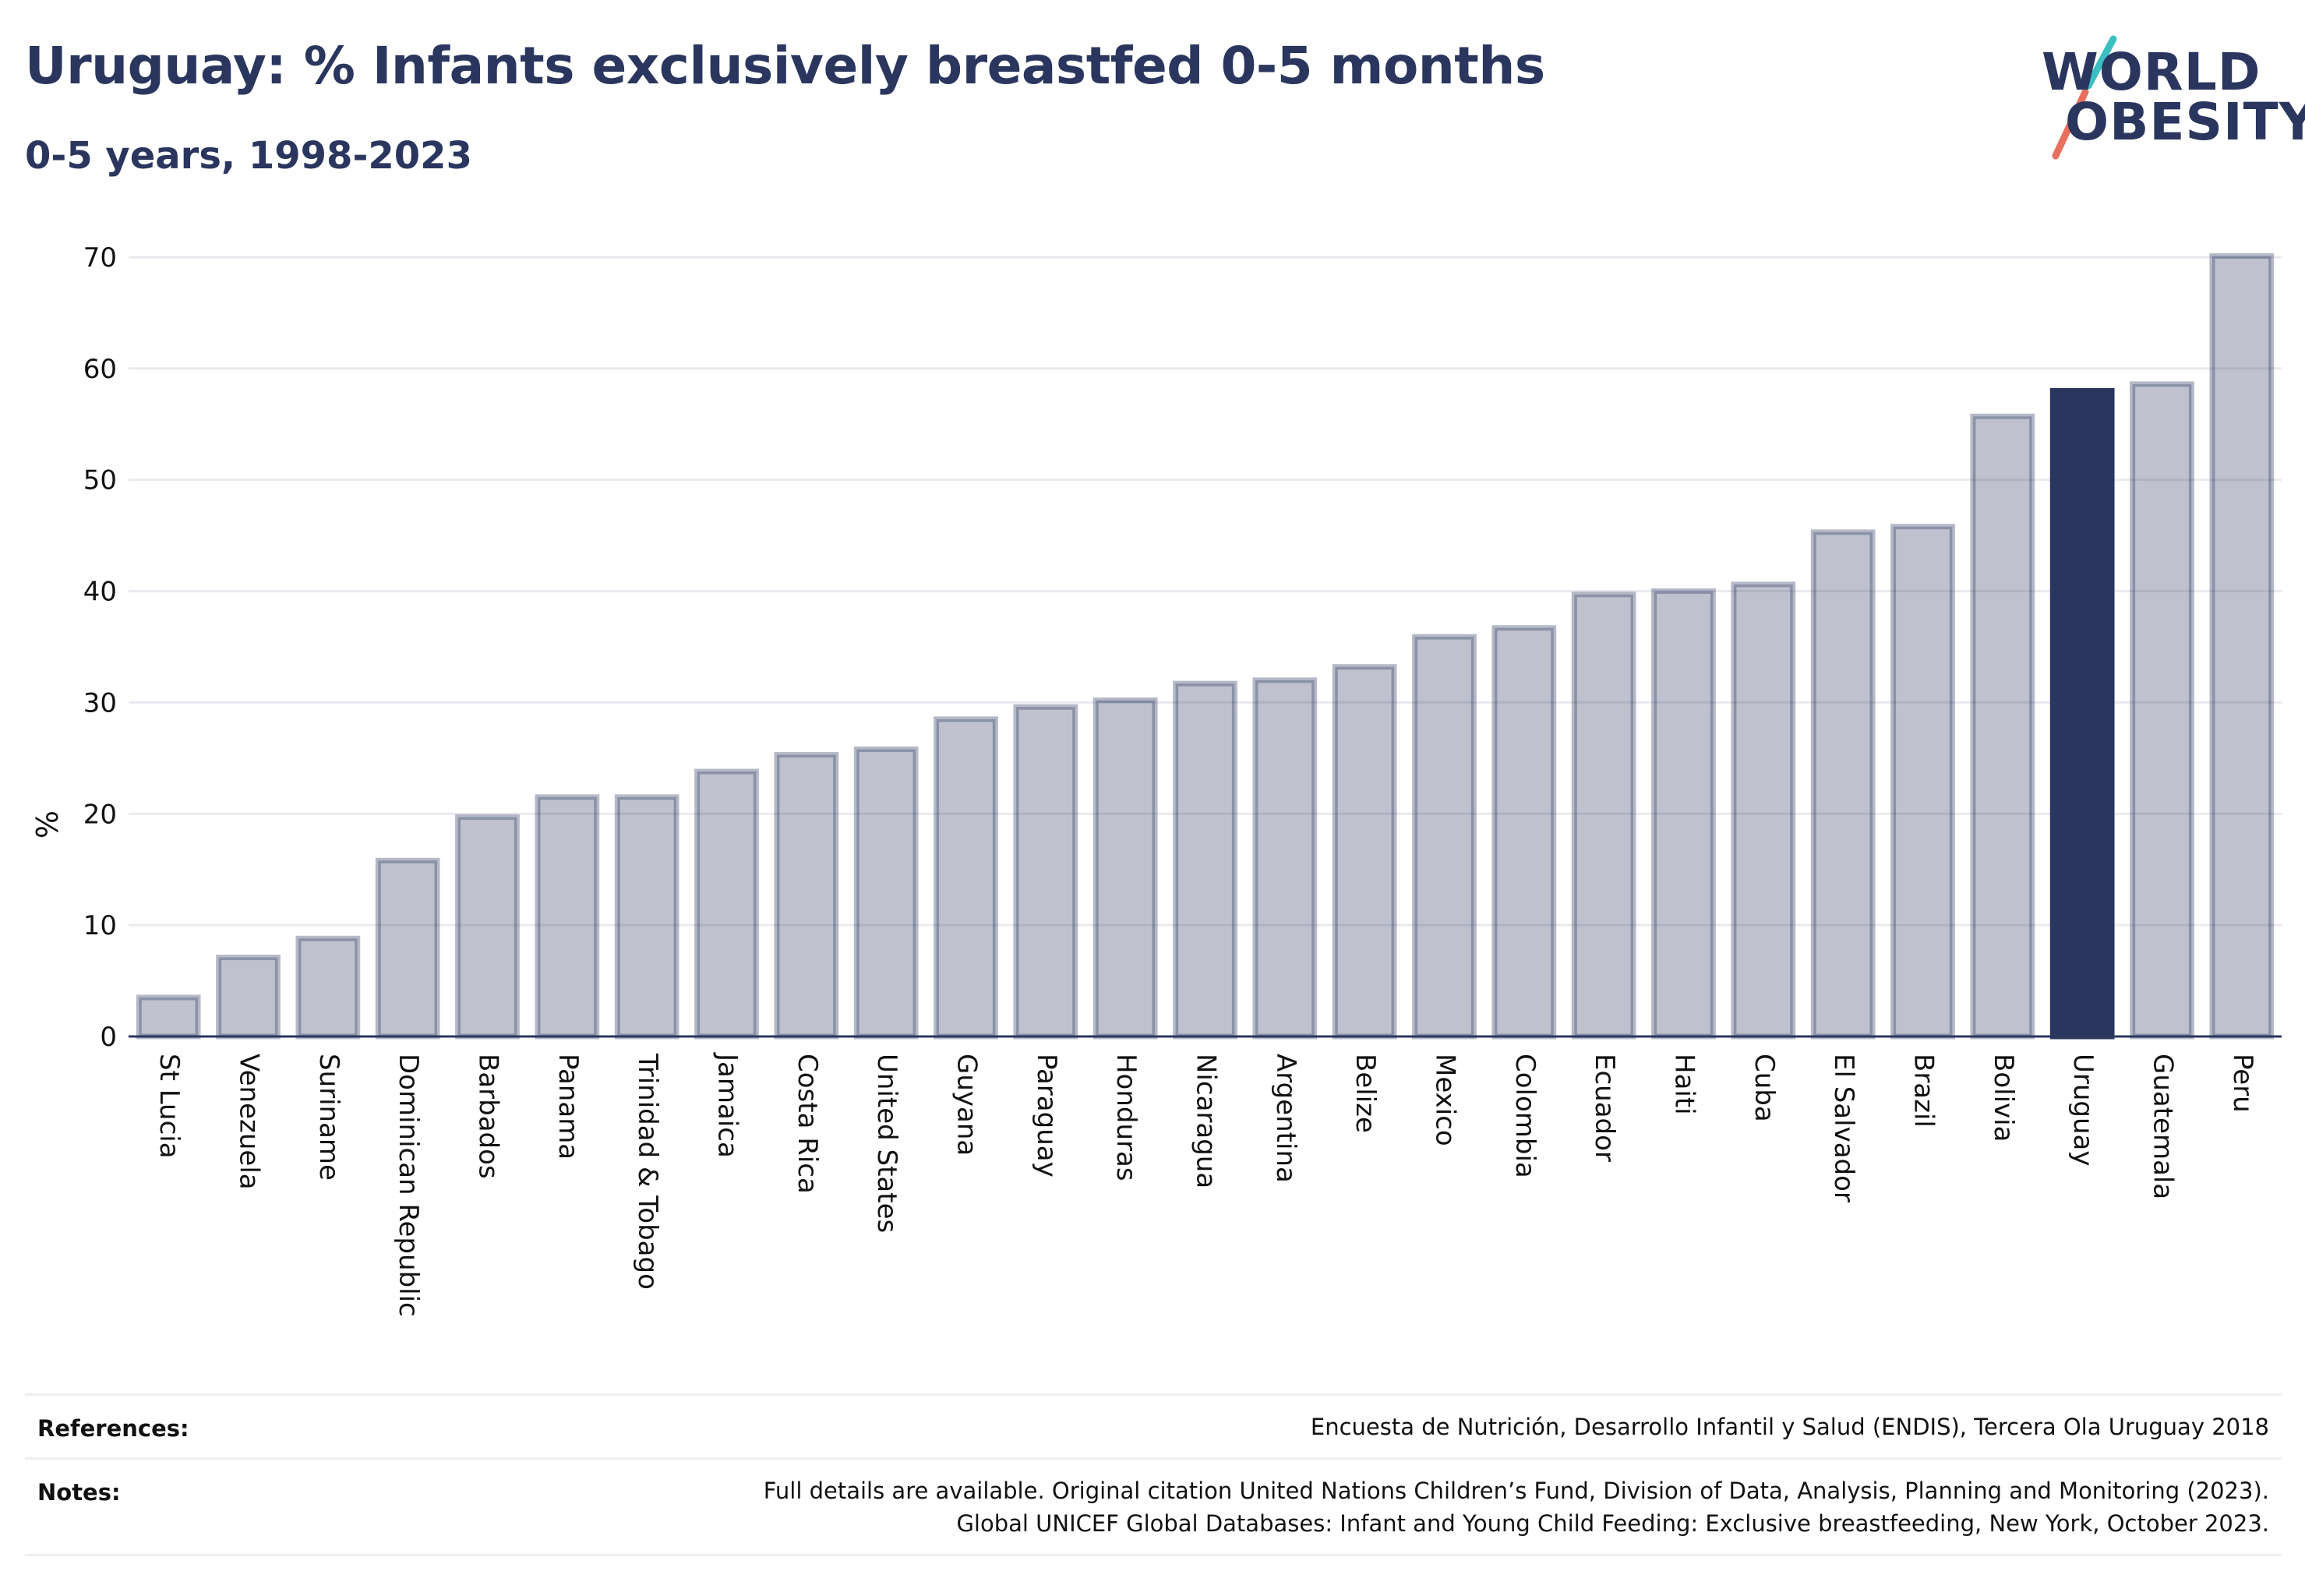 The width and height of the screenshot is (2305, 1596). Describe the element at coordinates (727, 1105) in the screenshot. I see `x-tick-label: Jamaica` at that location.